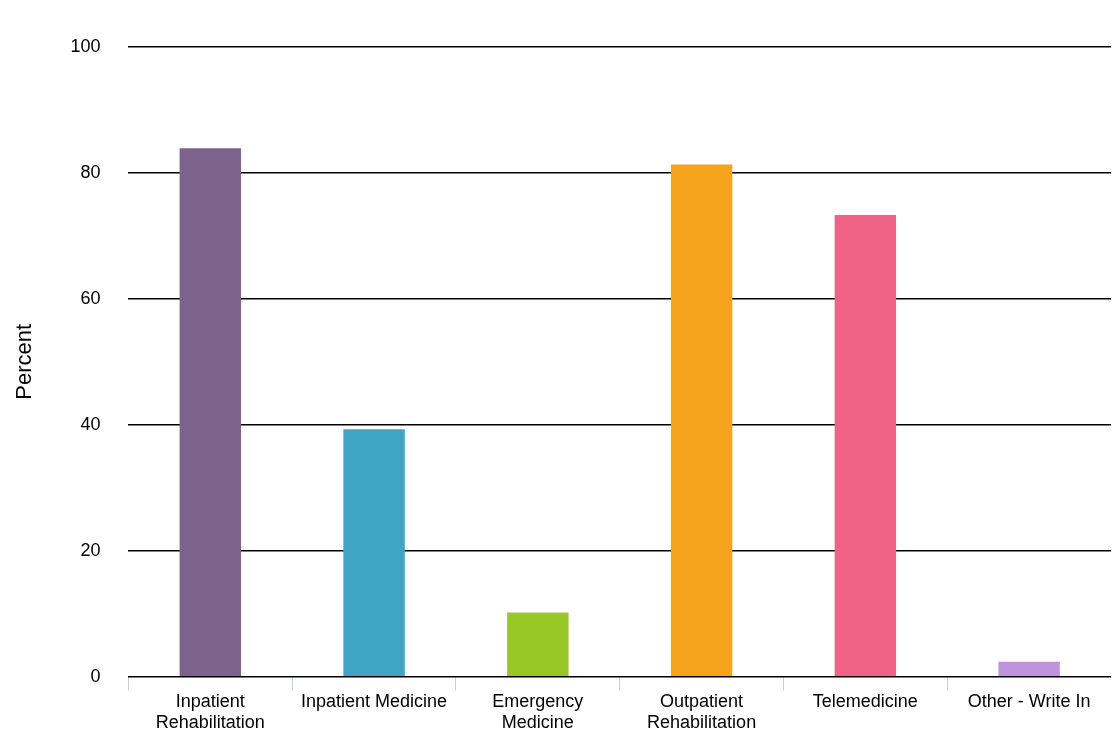 This screenshot has width=1119, height=742. What do you see at coordinates (702, 711) in the screenshot?
I see `x-tick-label: Outpatient Rehabilitation` at bounding box center [702, 711].